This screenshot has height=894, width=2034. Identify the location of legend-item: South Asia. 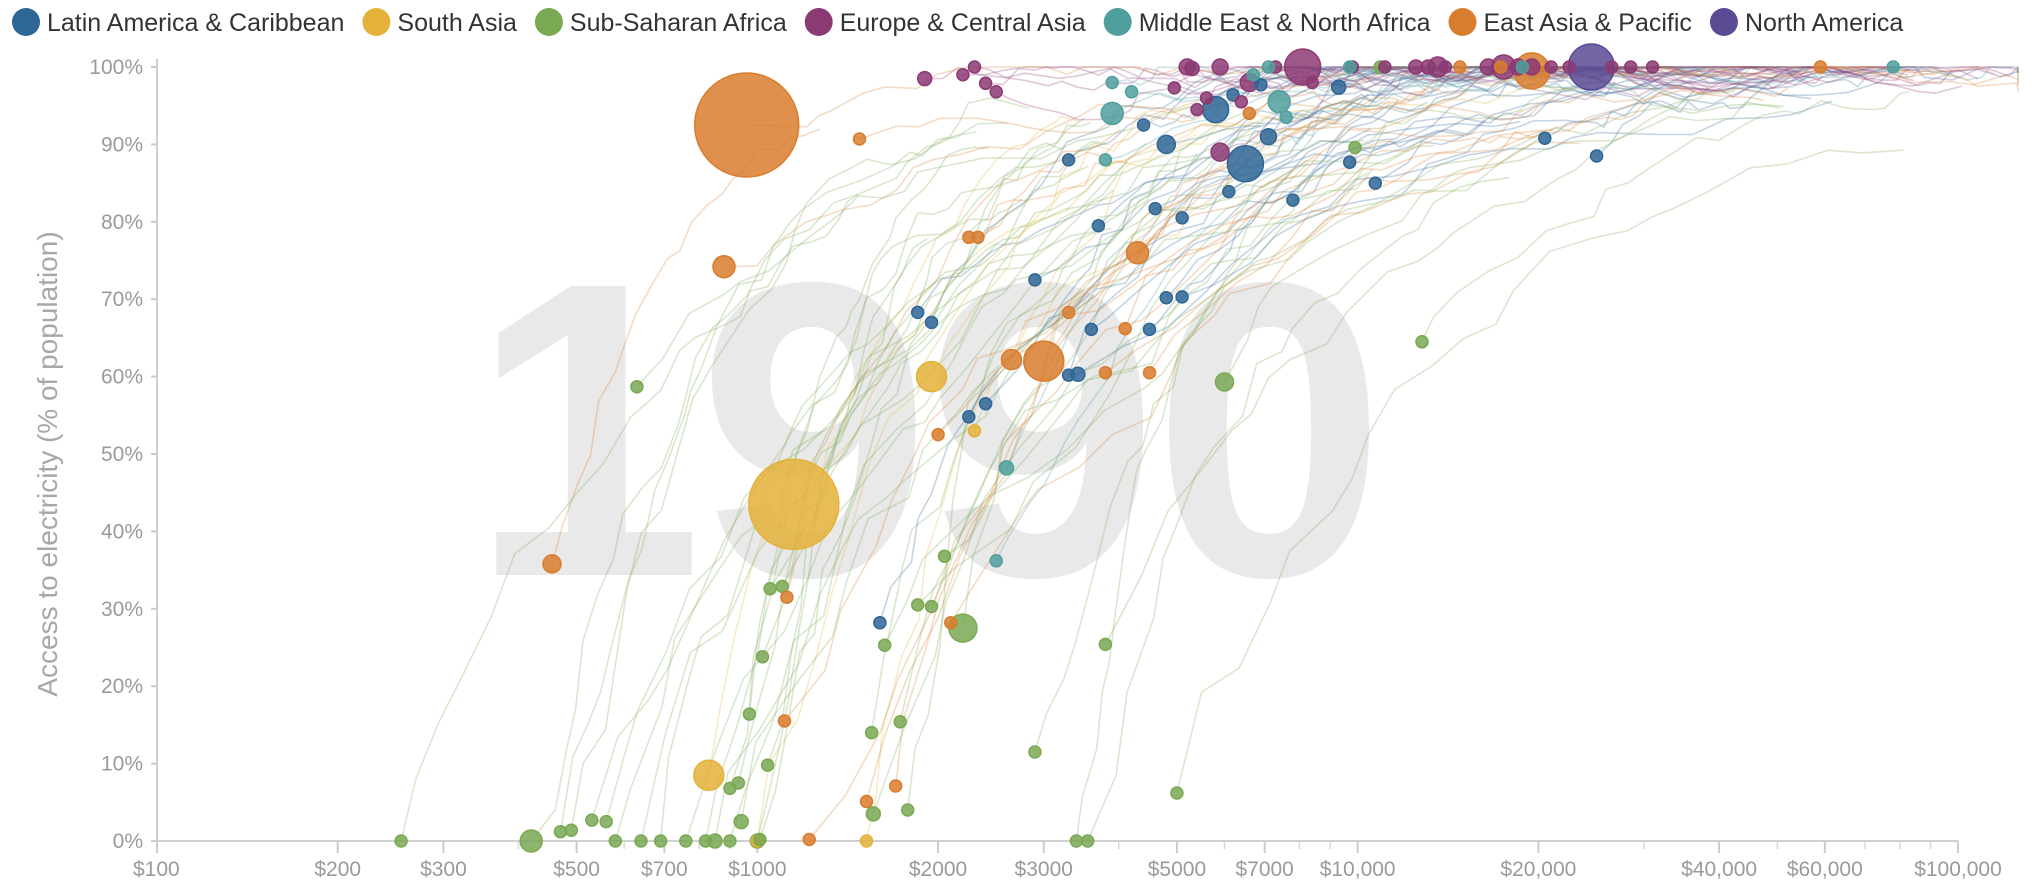
(439, 22).